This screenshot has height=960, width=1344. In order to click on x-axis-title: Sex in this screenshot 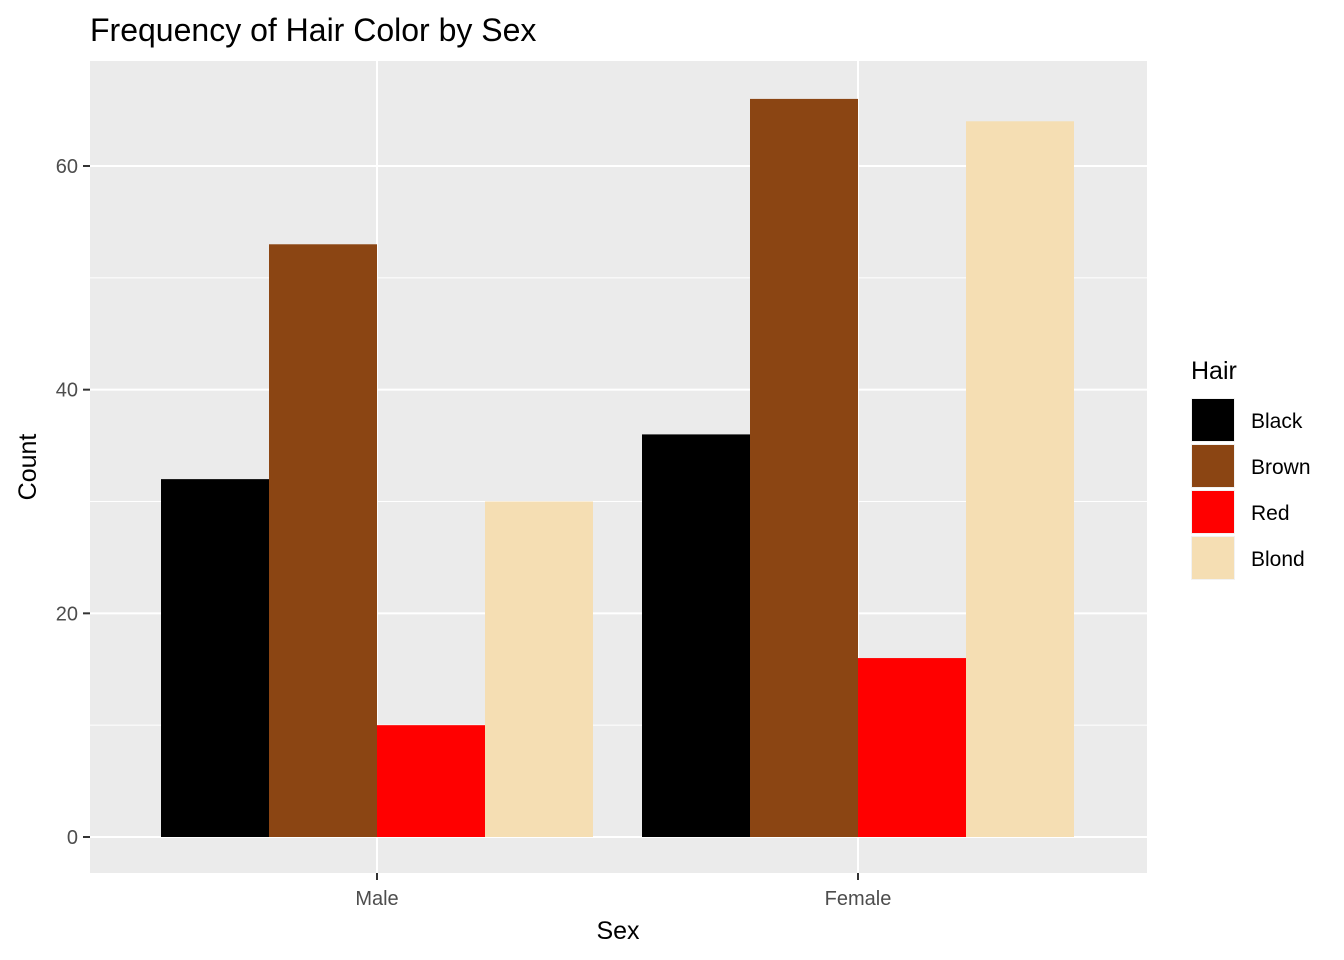, I will do `click(618, 931)`.